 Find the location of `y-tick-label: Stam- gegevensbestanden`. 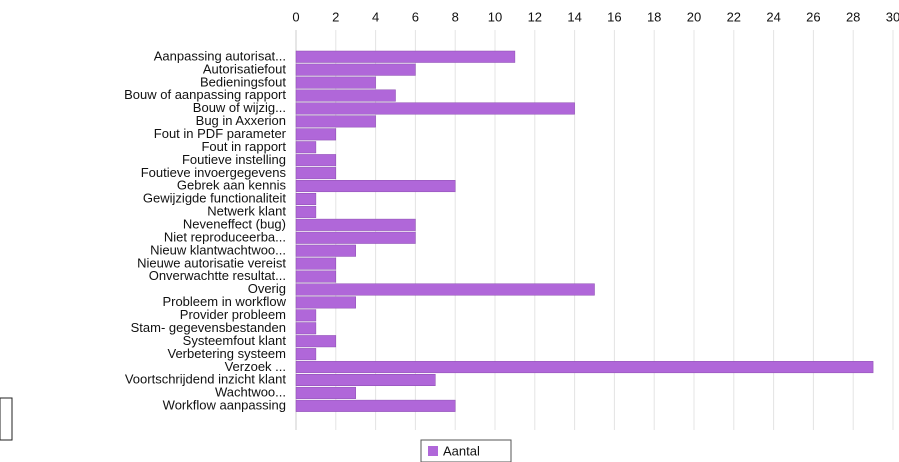

y-tick-label: Stam- gegevensbestanden is located at coordinates (208, 327).